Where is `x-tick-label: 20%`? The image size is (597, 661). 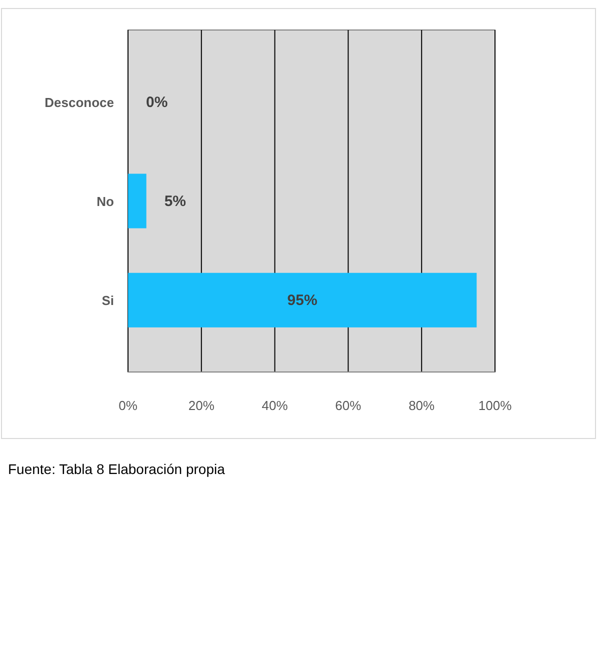
x-tick-label: 20% is located at coordinates (201, 405).